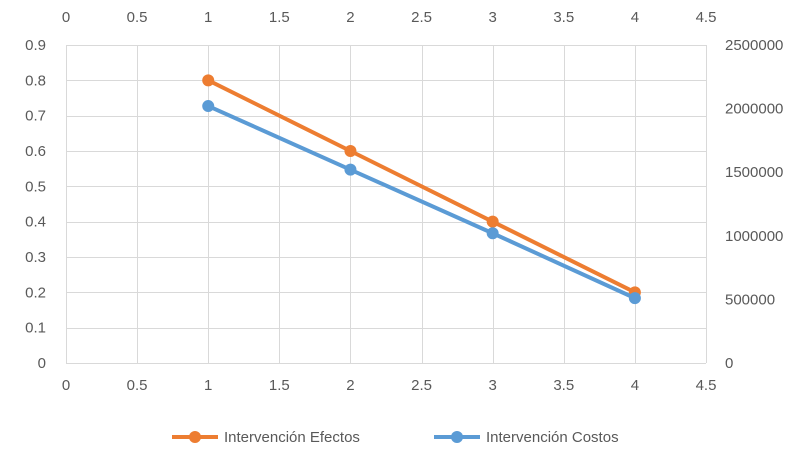  Describe the element at coordinates (421, 17) in the screenshot. I see `x-tick-label-top: 2.5` at that location.